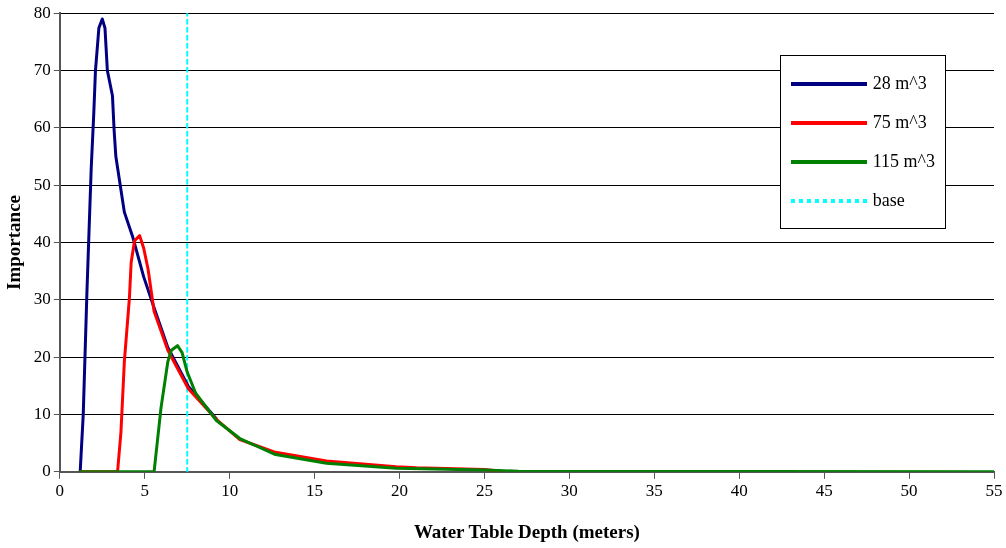  What do you see at coordinates (42, 184) in the screenshot?
I see `y-tick-label: 50` at bounding box center [42, 184].